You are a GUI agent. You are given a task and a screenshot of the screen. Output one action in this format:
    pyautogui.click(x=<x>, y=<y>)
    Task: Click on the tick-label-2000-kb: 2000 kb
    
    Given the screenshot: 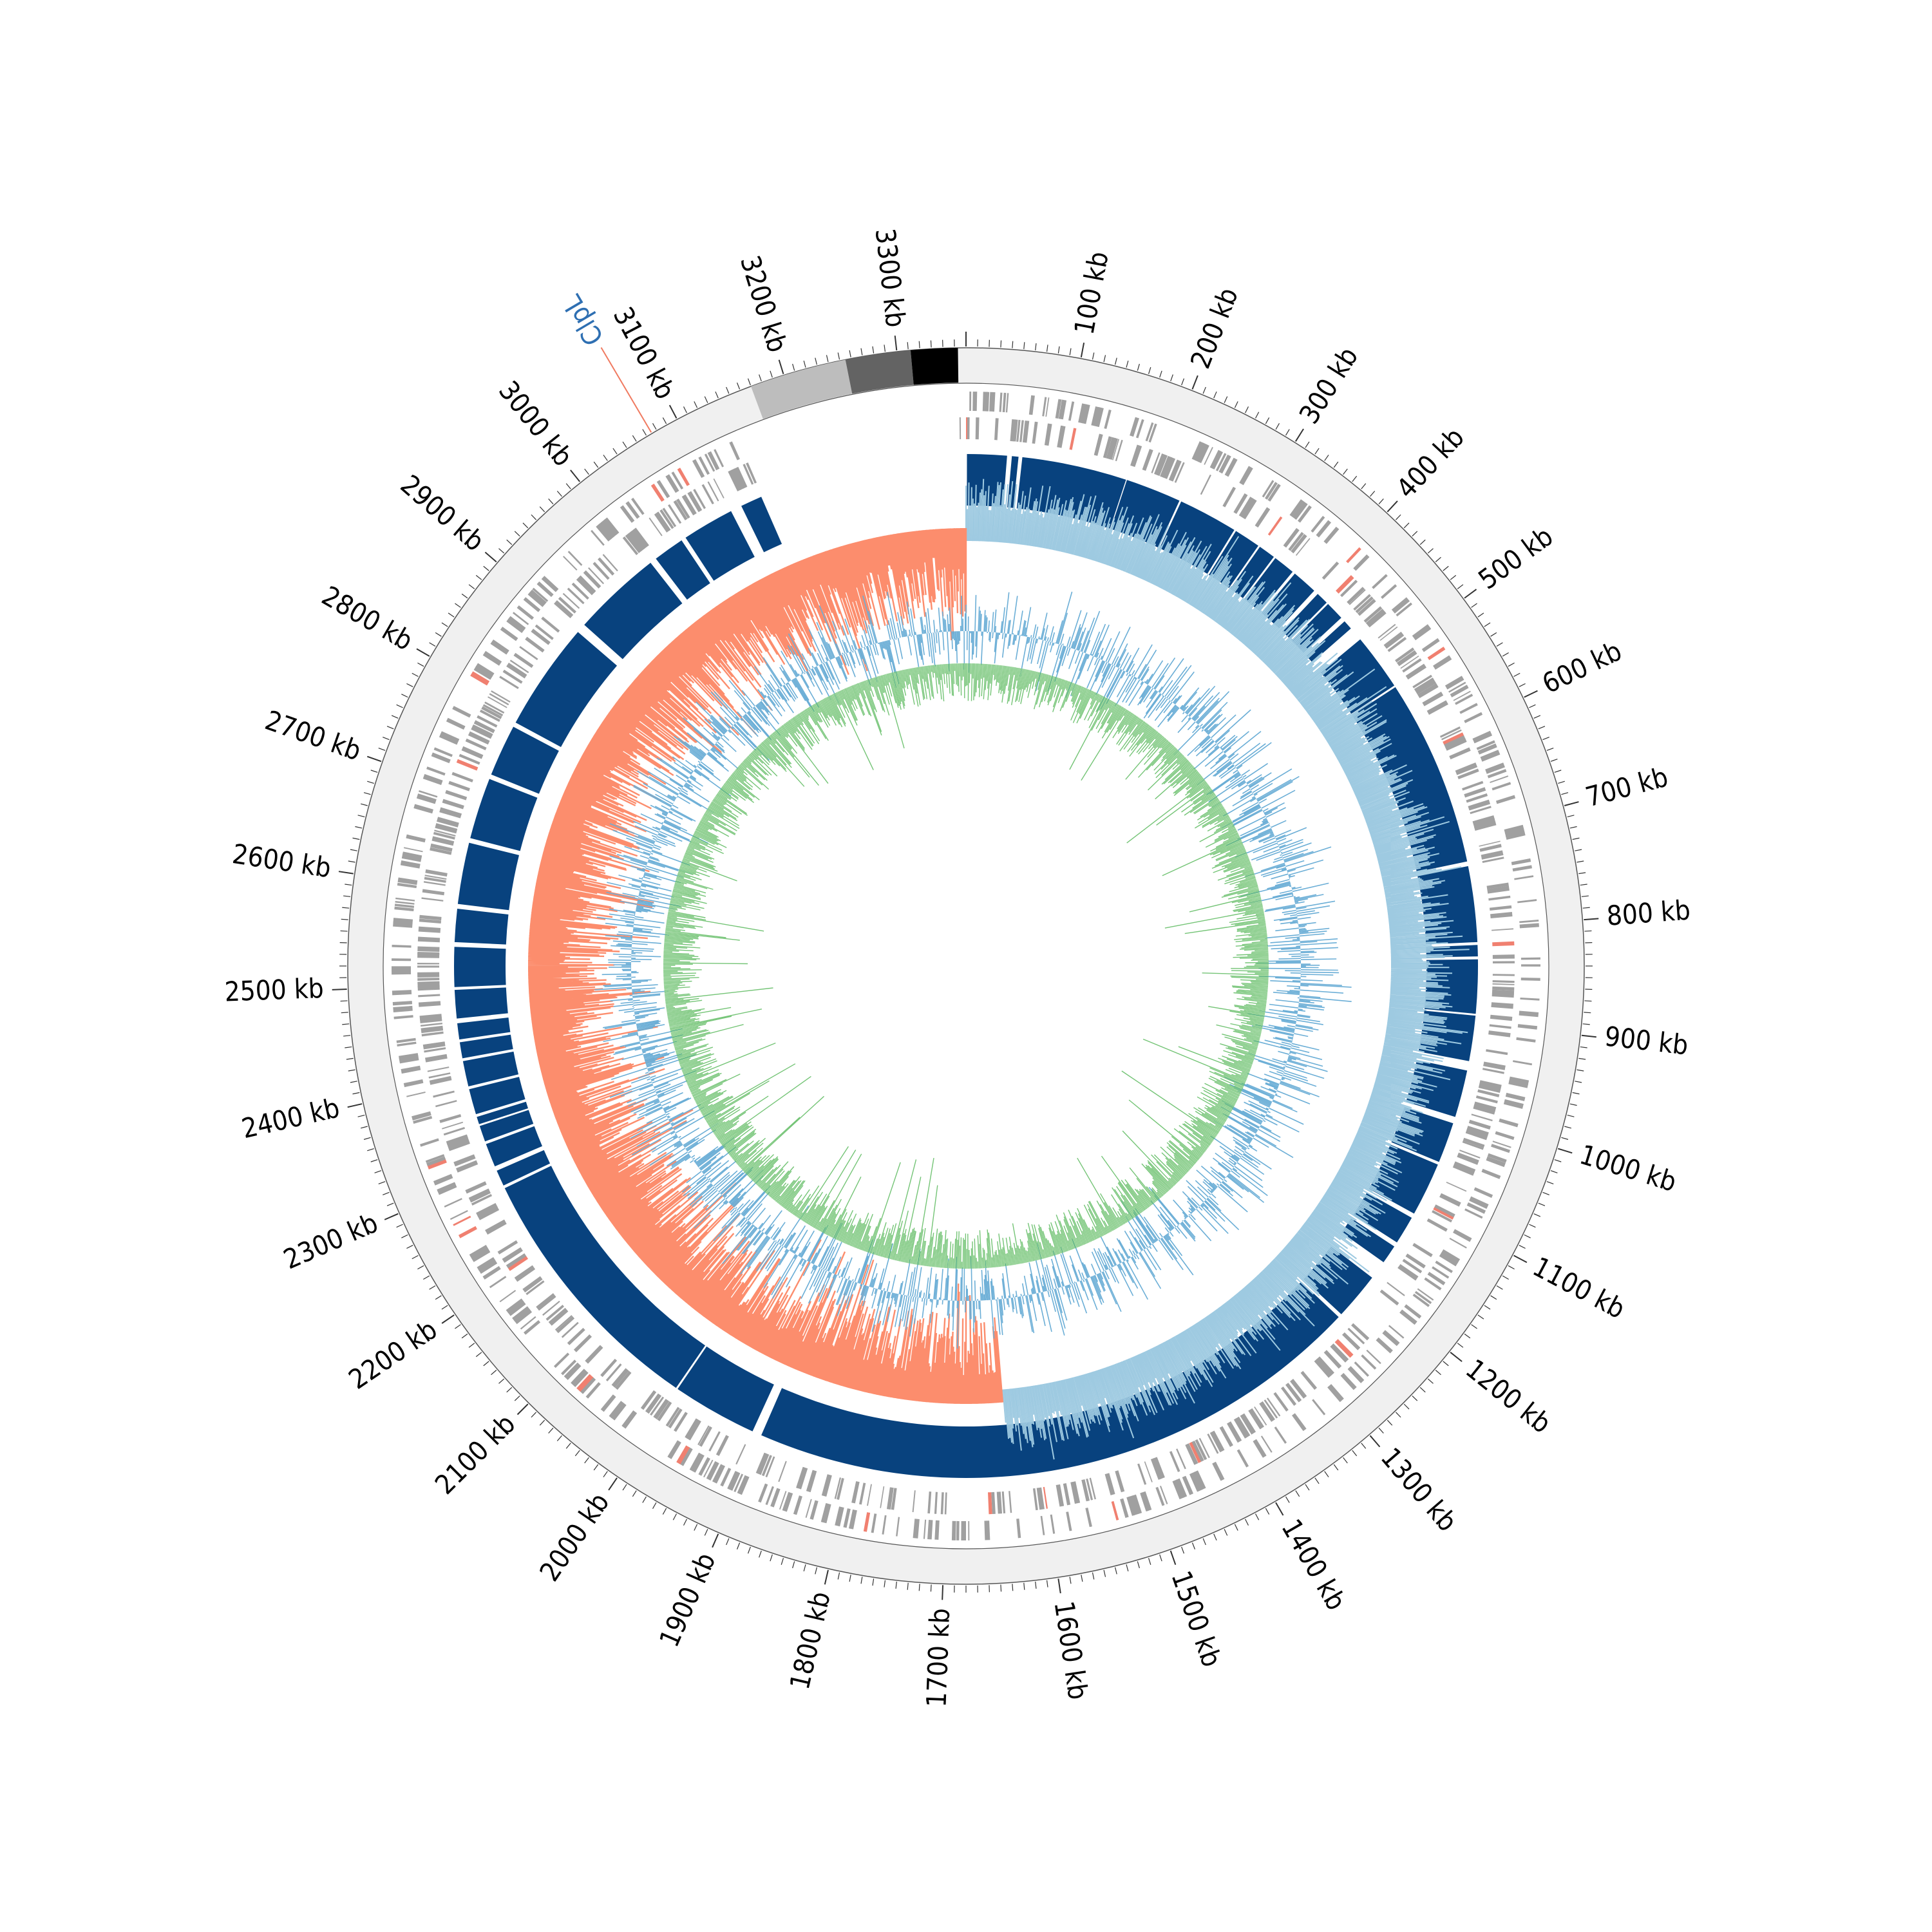 What is the action you would take?
    pyautogui.click(x=574, y=1537)
    